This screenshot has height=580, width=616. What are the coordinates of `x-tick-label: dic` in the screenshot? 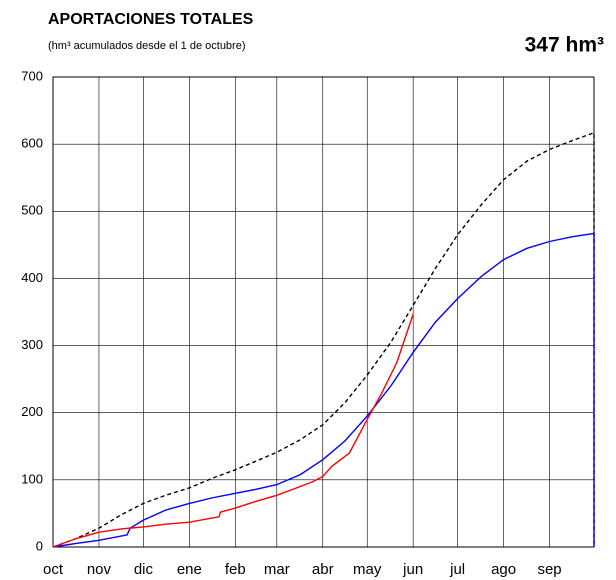 It's located at (144, 569).